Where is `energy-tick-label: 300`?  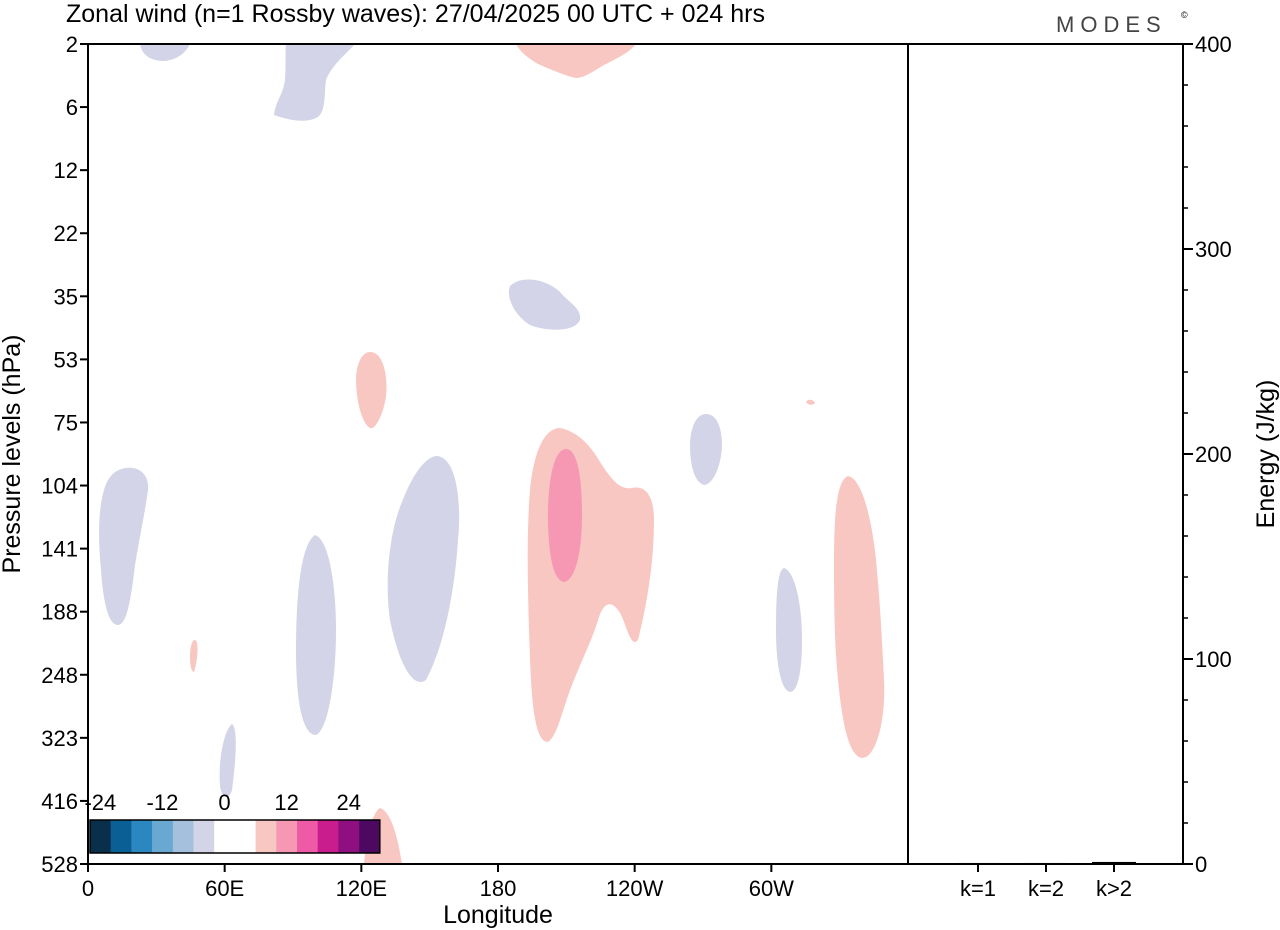
energy-tick-label: 300 is located at coordinates (1213, 249).